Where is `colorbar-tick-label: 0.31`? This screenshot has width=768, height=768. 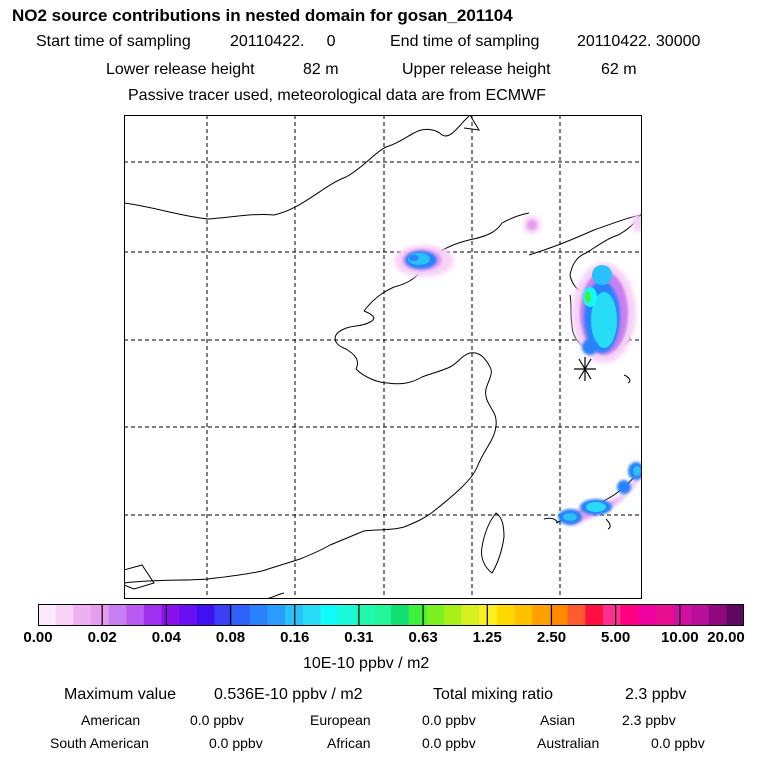
colorbar-tick-label: 0.31 is located at coordinates (359, 637).